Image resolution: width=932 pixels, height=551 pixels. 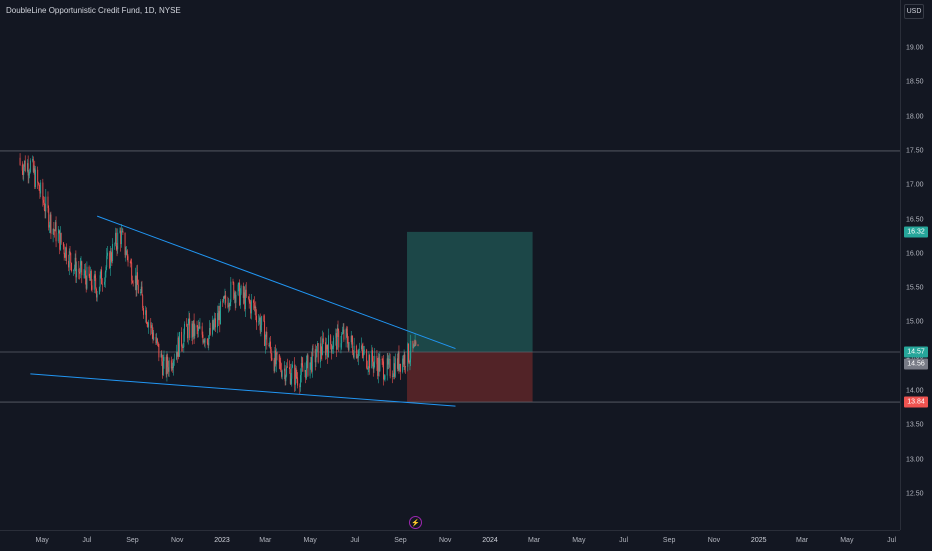 What do you see at coordinates (915, 48) in the screenshot?
I see `price-tick-label: 19.00` at bounding box center [915, 48].